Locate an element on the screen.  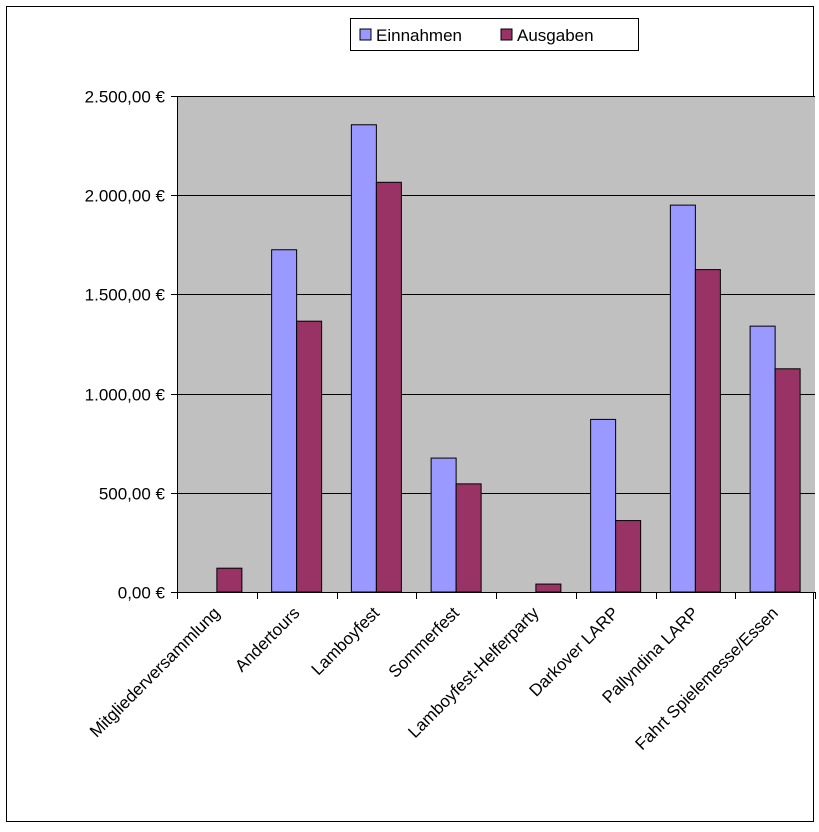
y-tick-label: 1.500,00 € is located at coordinates (125, 295).